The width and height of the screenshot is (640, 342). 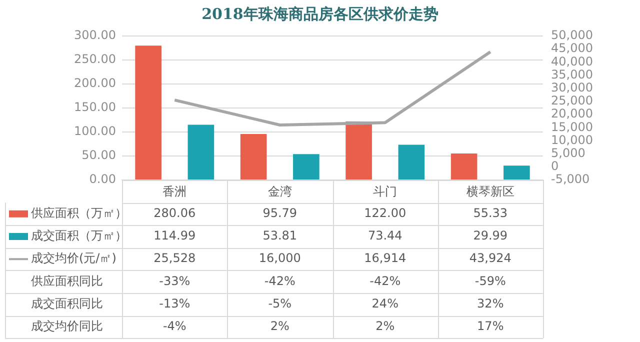 I want to click on y2-tick-label: 0, so click(x=555, y=166).